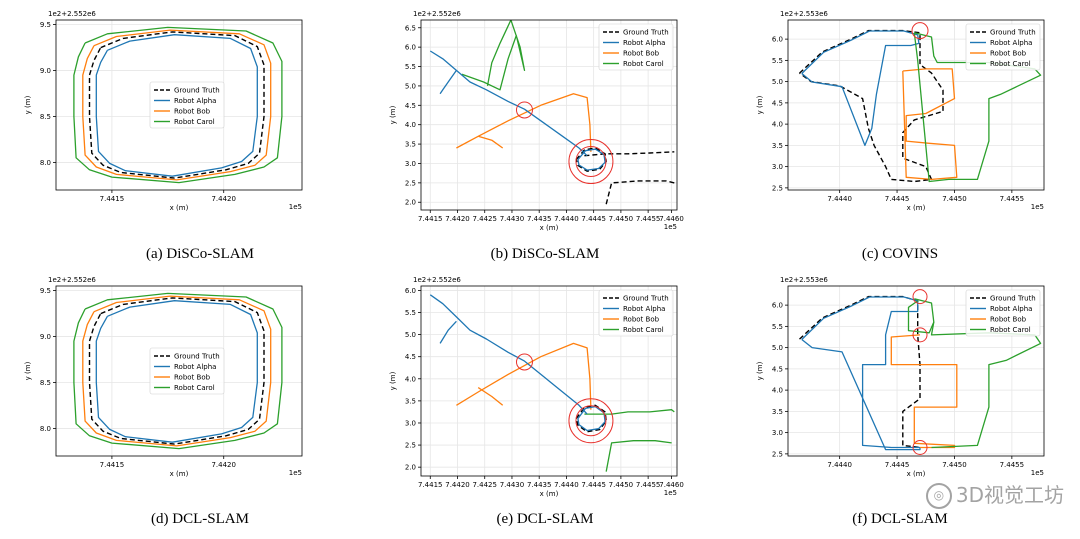 The image size is (1080, 539). Describe the element at coordinates (900, 519) in the screenshot. I see `caption-f: (f) DCL-SLAM` at that location.